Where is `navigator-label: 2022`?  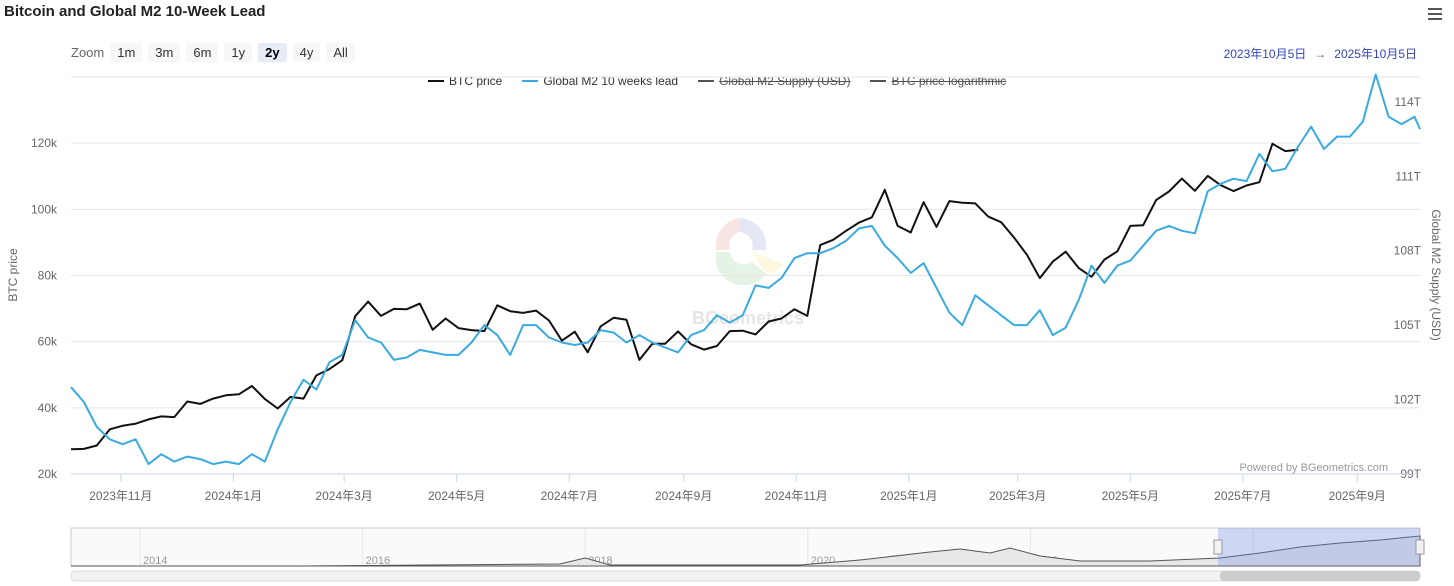 navigator-label: 2022 is located at coordinates (1045, 561).